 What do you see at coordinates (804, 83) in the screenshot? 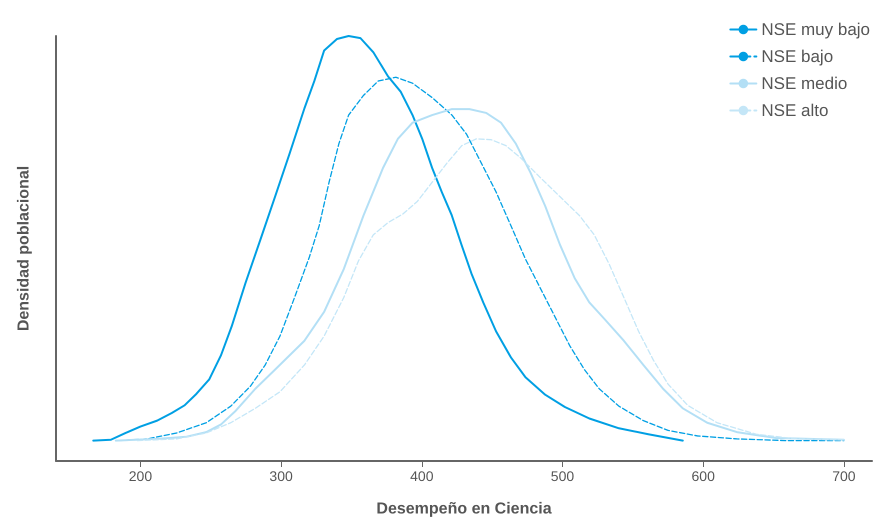
I see `legend-label: NSE medio` at bounding box center [804, 83].